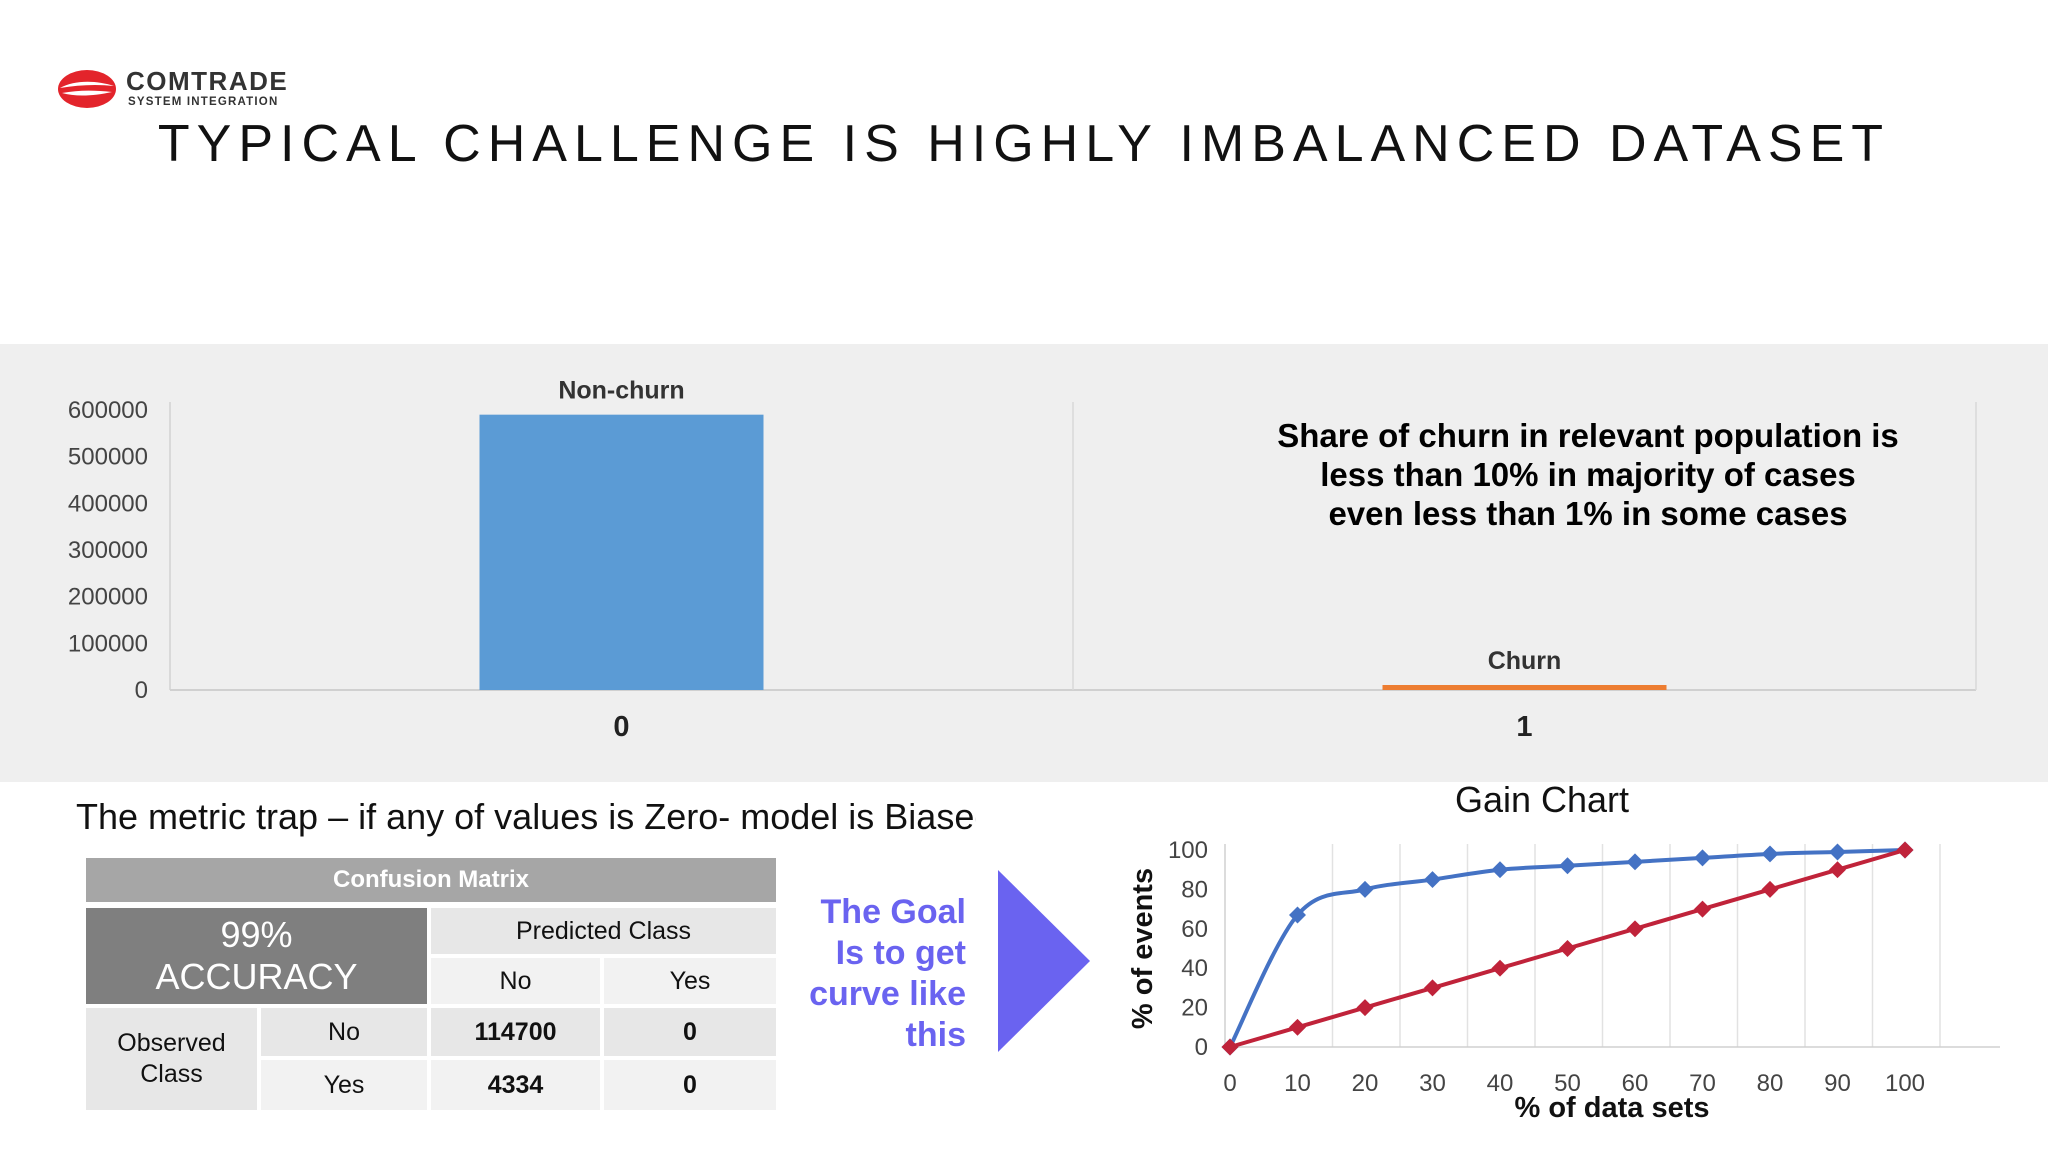 The width and height of the screenshot is (2048, 1152). Describe the element at coordinates (887, 994) in the screenshot. I see `goal-line-3: curve like` at that location.